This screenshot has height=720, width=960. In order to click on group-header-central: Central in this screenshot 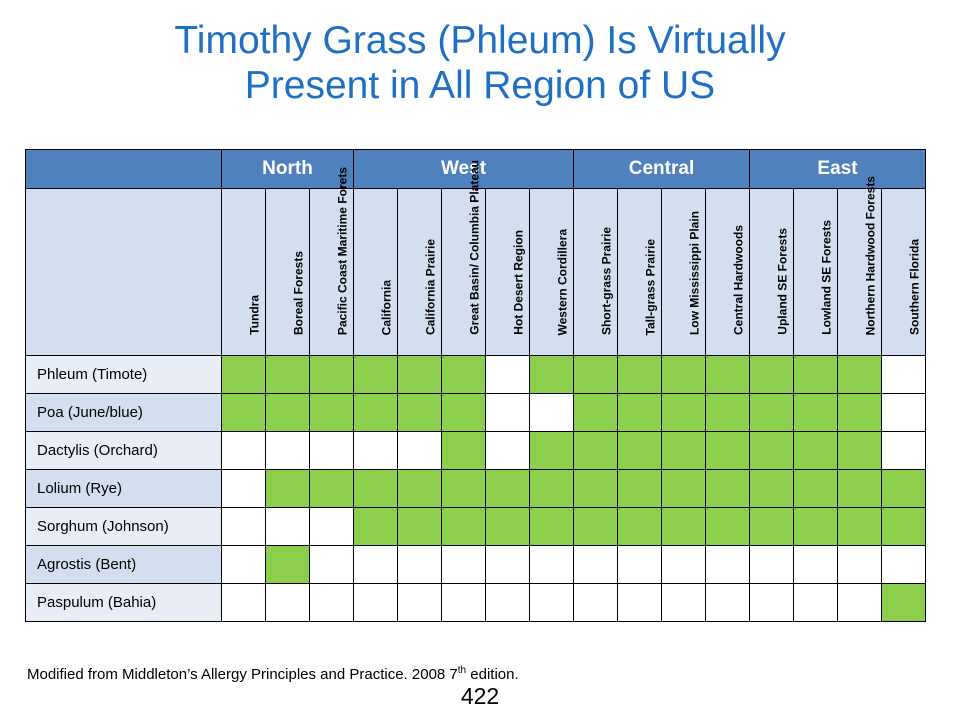, I will do `click(661, 169)`.